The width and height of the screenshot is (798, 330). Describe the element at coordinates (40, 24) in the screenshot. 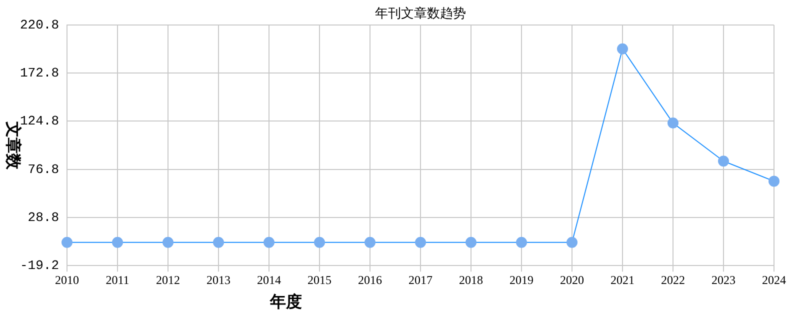

I see `y-tick-label: 220.8` at that location.